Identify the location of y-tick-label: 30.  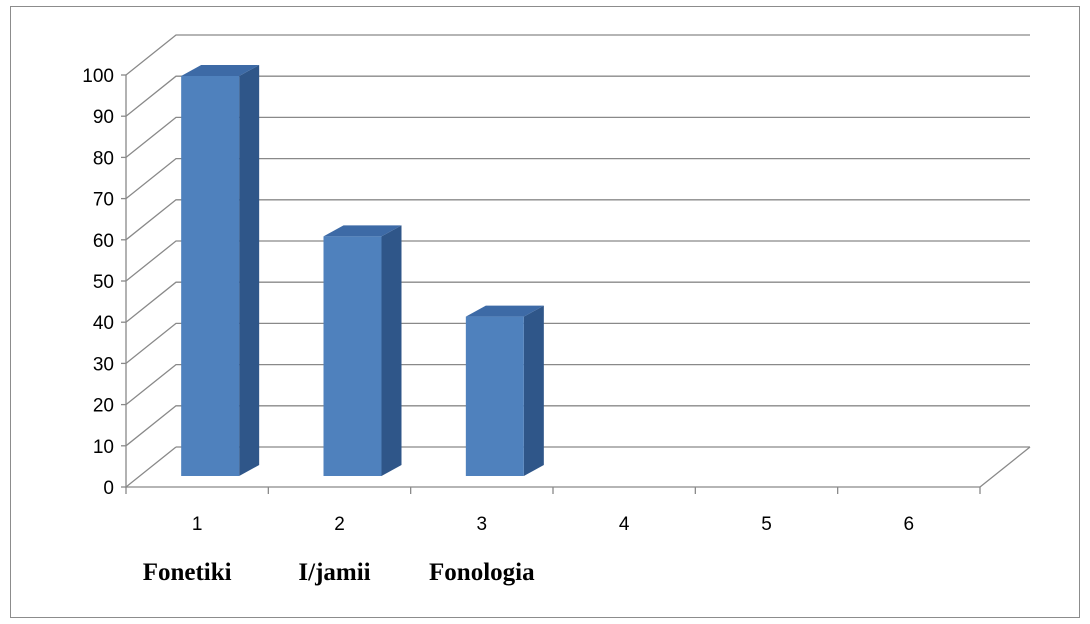
(103, 364).